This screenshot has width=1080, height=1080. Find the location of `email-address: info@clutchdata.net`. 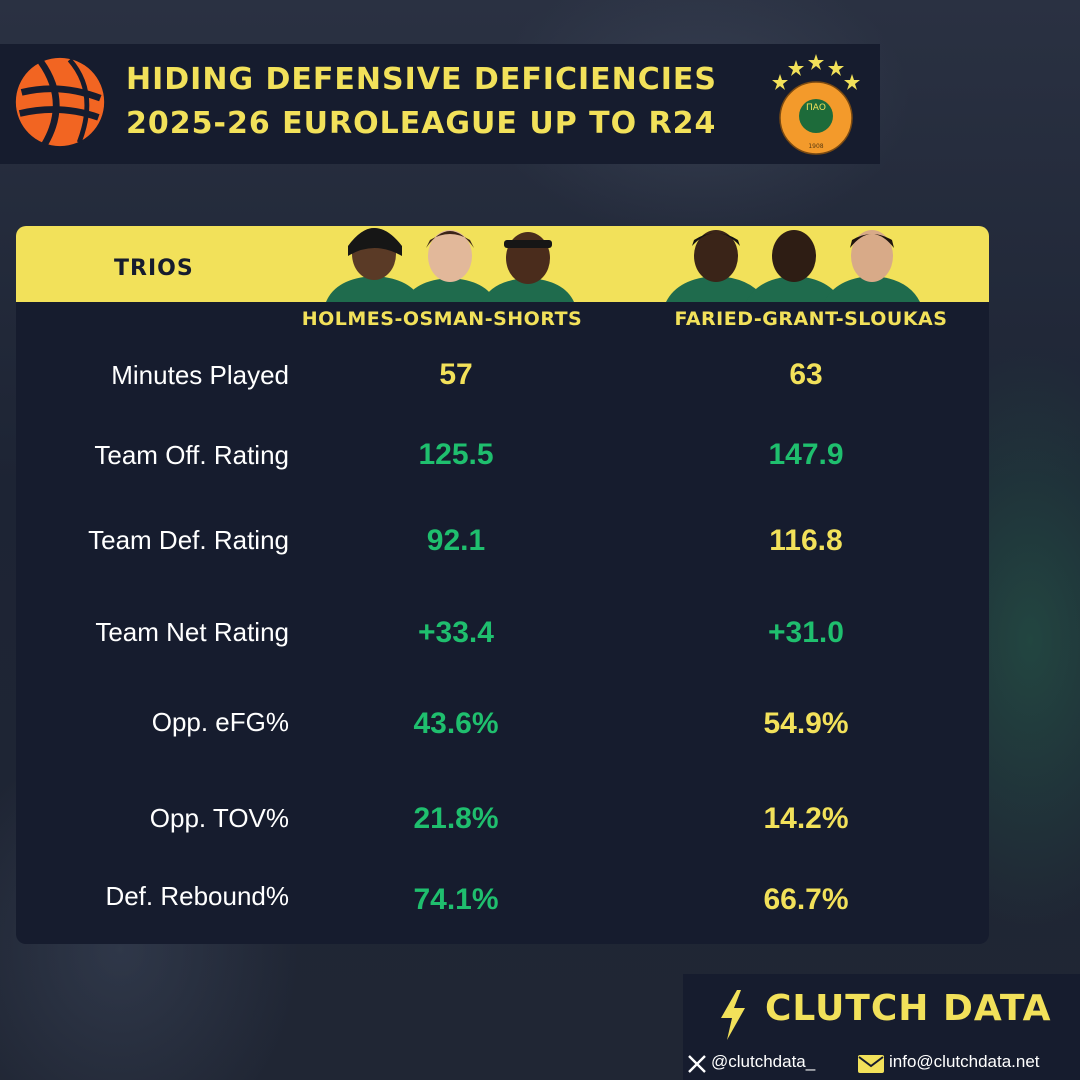

email-address: info@clutchdata.net is located at coordinates (964, 1061).